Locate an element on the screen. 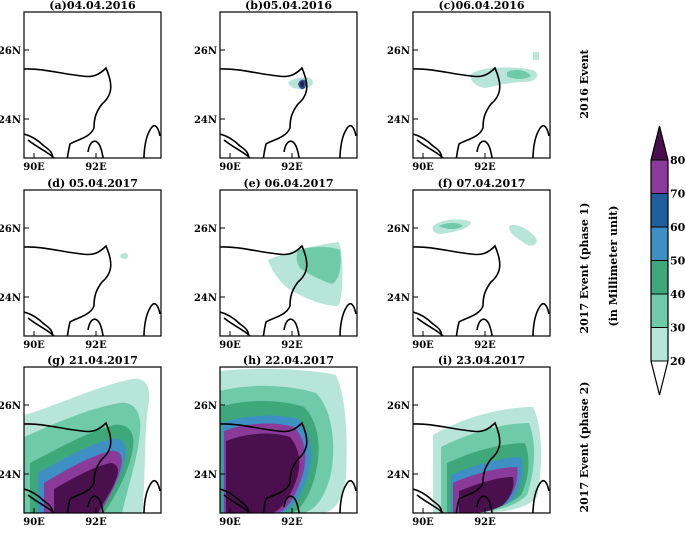  map-panel-d: (d) 05.04.2017 26N 24N 90E 92E is located at coordinates (81, 264).